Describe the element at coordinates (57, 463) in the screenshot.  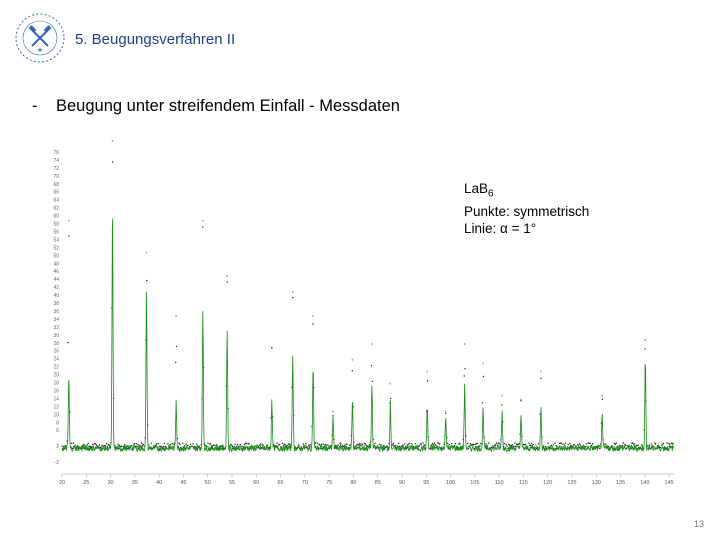
I see `y-tick-label: -2` at that location.